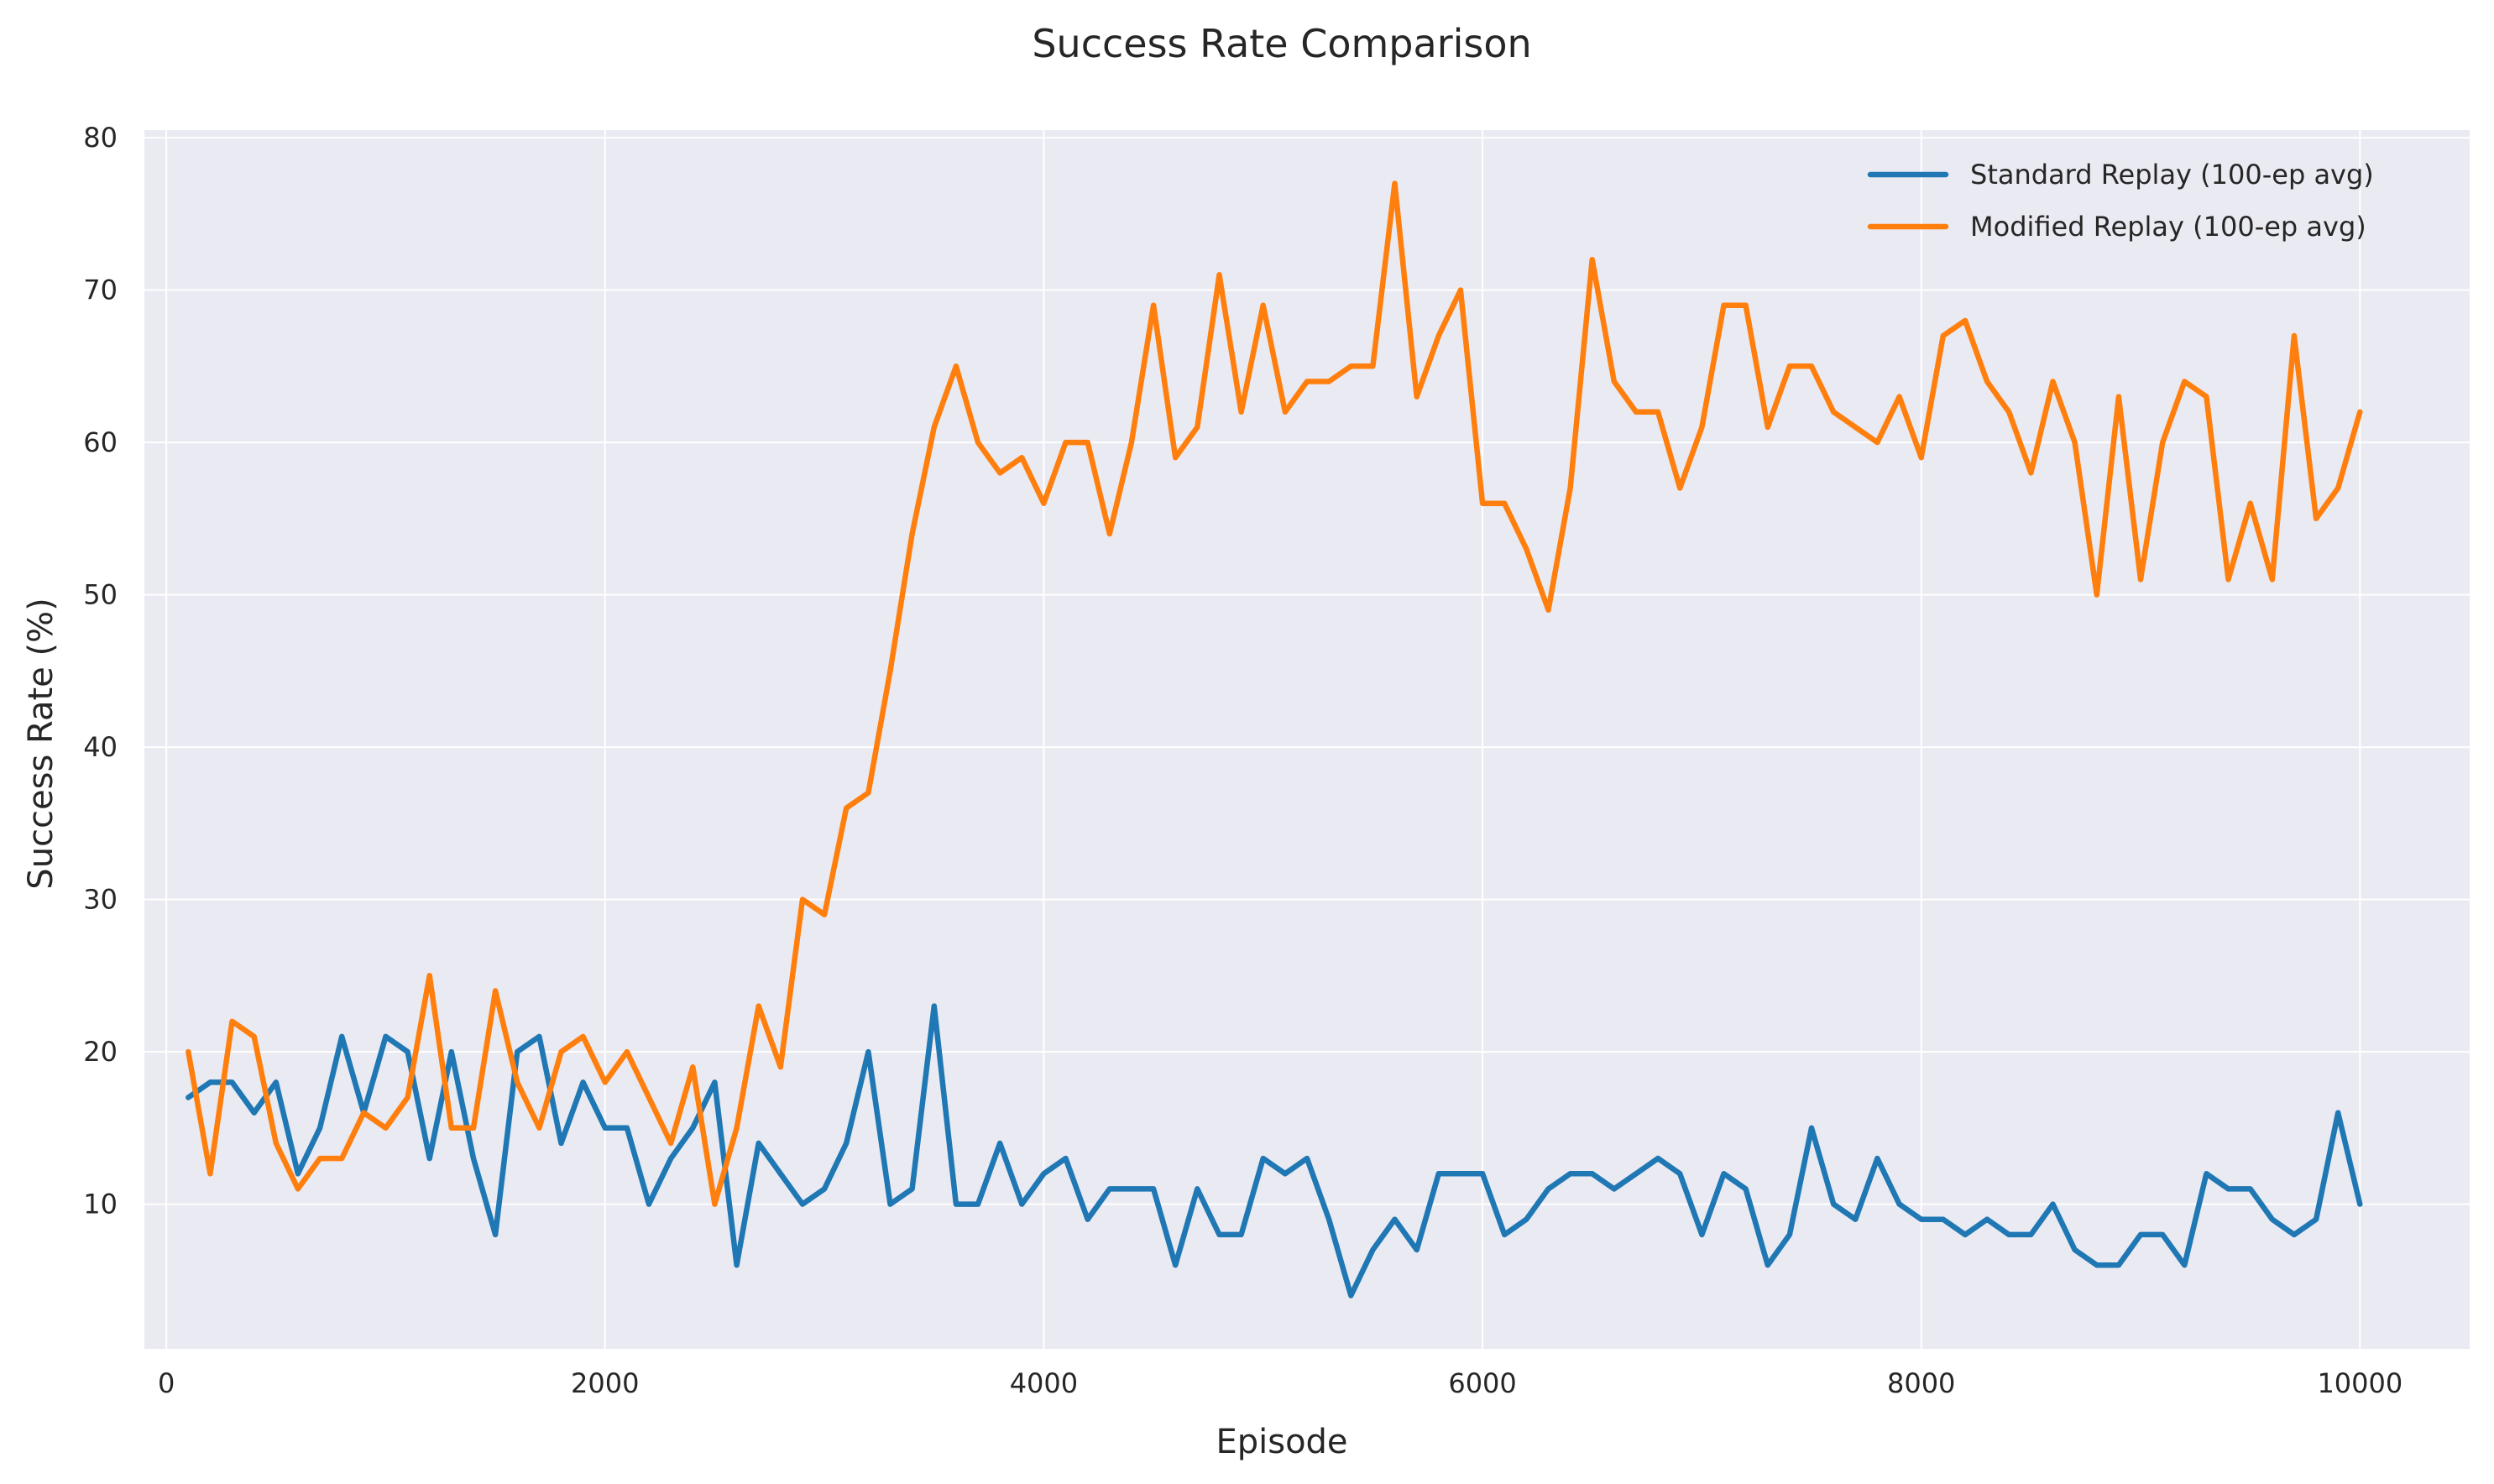 This screenshot has width=2494, height=1484. What do you see at coordinates (605, 1383) in the screenshot?
I see `x-tick-label: 2000` at bounding box center [605, 1383].